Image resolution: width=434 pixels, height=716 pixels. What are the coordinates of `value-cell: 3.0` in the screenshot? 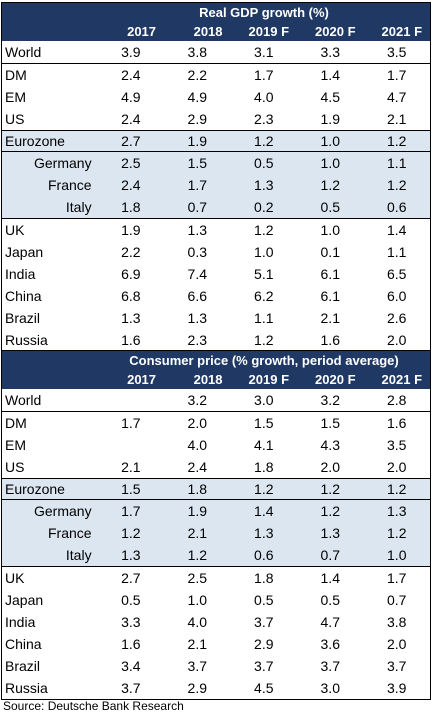 It's located at (264, 400).